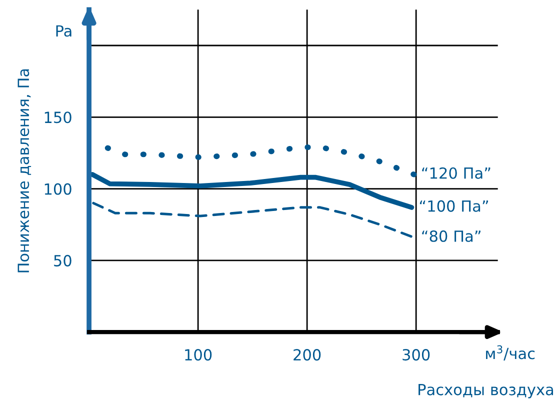  What do you see at coordinates (416, 355) in the screenshot?
I see `x-tick-label: 300` at bounding box center [416, 355].